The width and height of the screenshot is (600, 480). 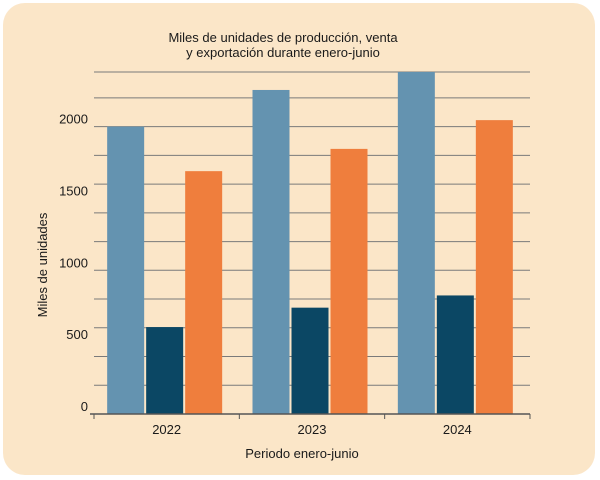 I want to click on x-tick-label: 2024, so click(x=457, y=429).